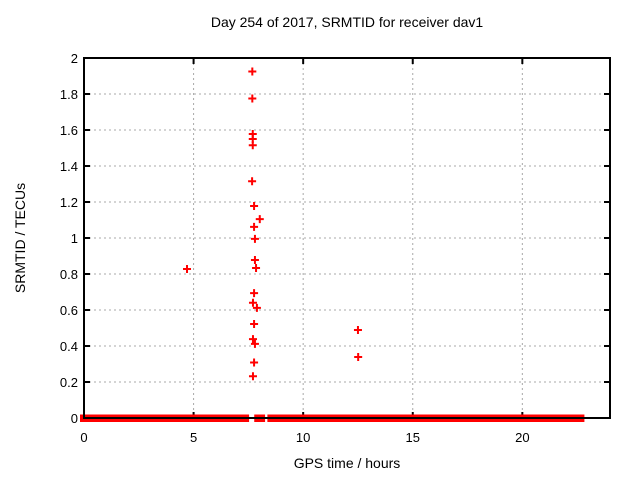  What do you see at coordinates (68, 202) in the screenshot?
I see `y-tick-label: 1.2` at bounding box center [68, 202].